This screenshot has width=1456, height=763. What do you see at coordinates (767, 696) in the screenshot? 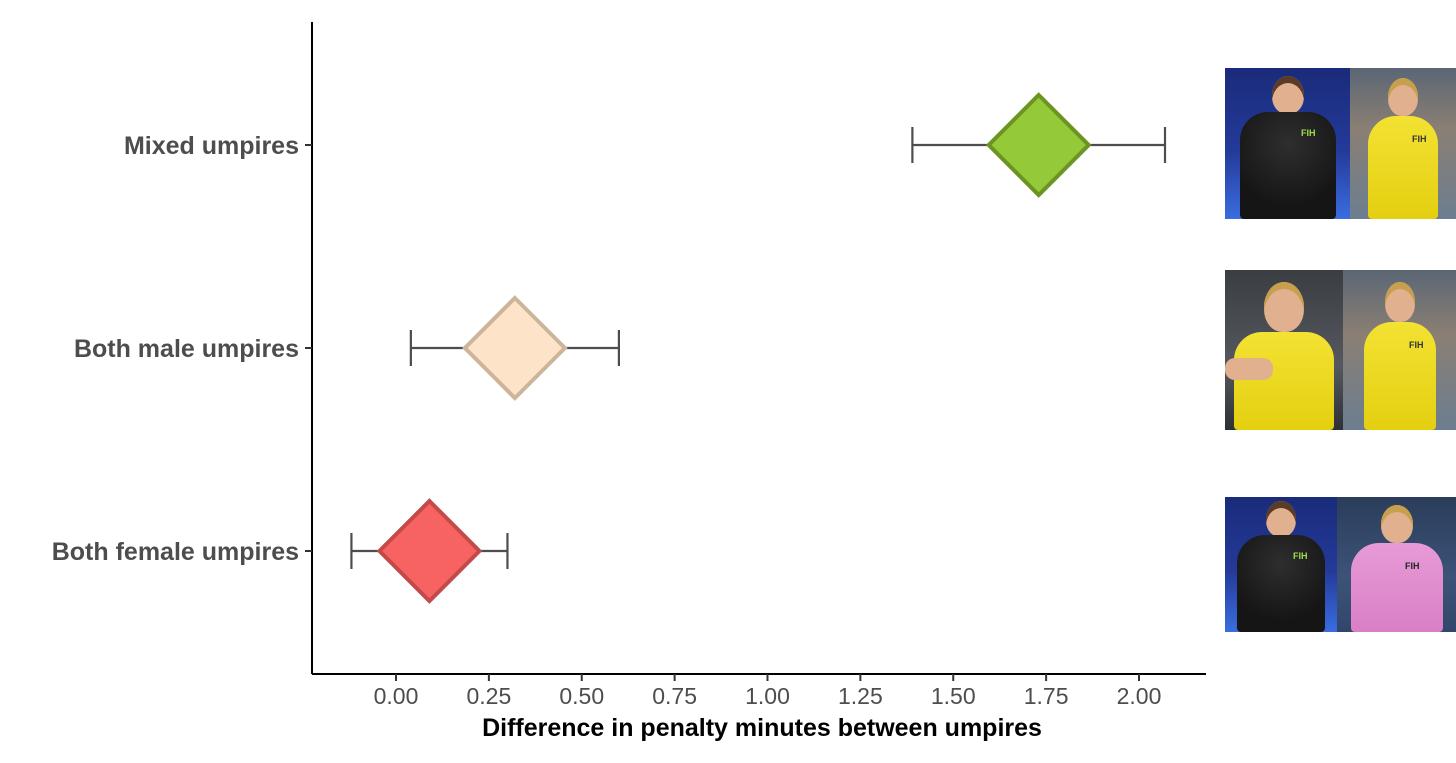
I see `x-tick-label: 1.00` at bounding box center [767, 696].